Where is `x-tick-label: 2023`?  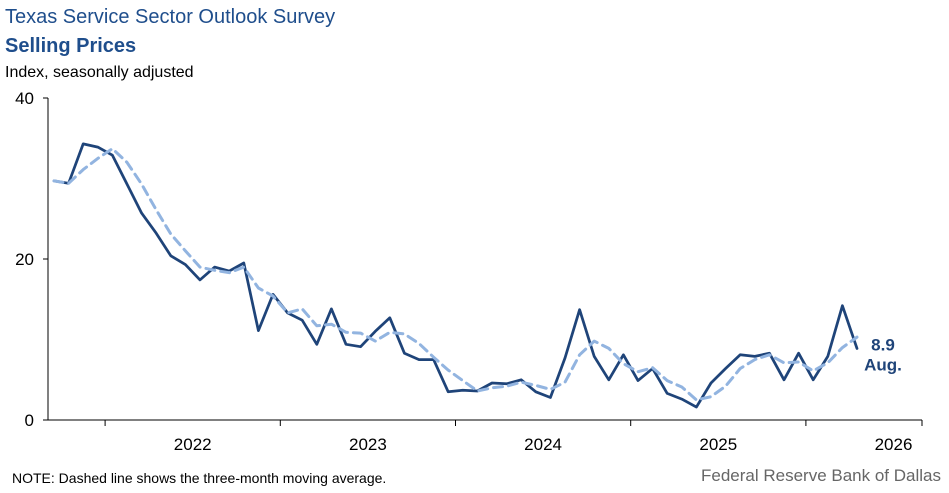
x-tick-label: 2023 is located at coordinates (368, 444).